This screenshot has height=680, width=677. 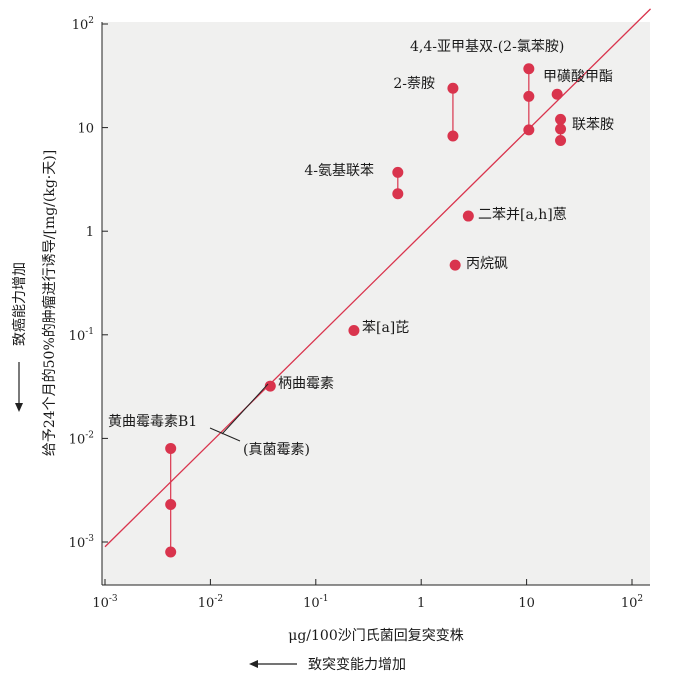 What do you see at coordinates (276, 450) in the screenshot?
I see `annotation-fungal-toxin: (真菌霉素)` at bounding box center [276, 450].